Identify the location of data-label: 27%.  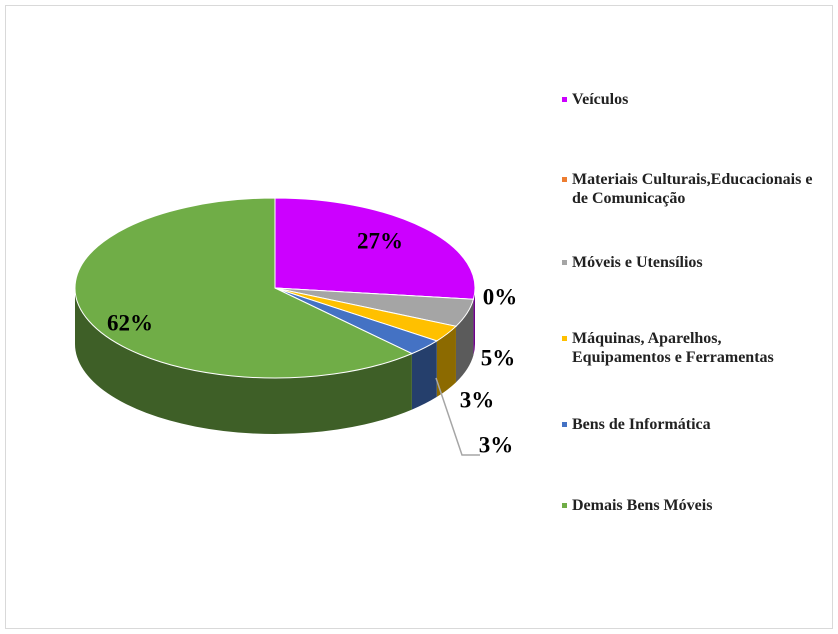
(380, 240).